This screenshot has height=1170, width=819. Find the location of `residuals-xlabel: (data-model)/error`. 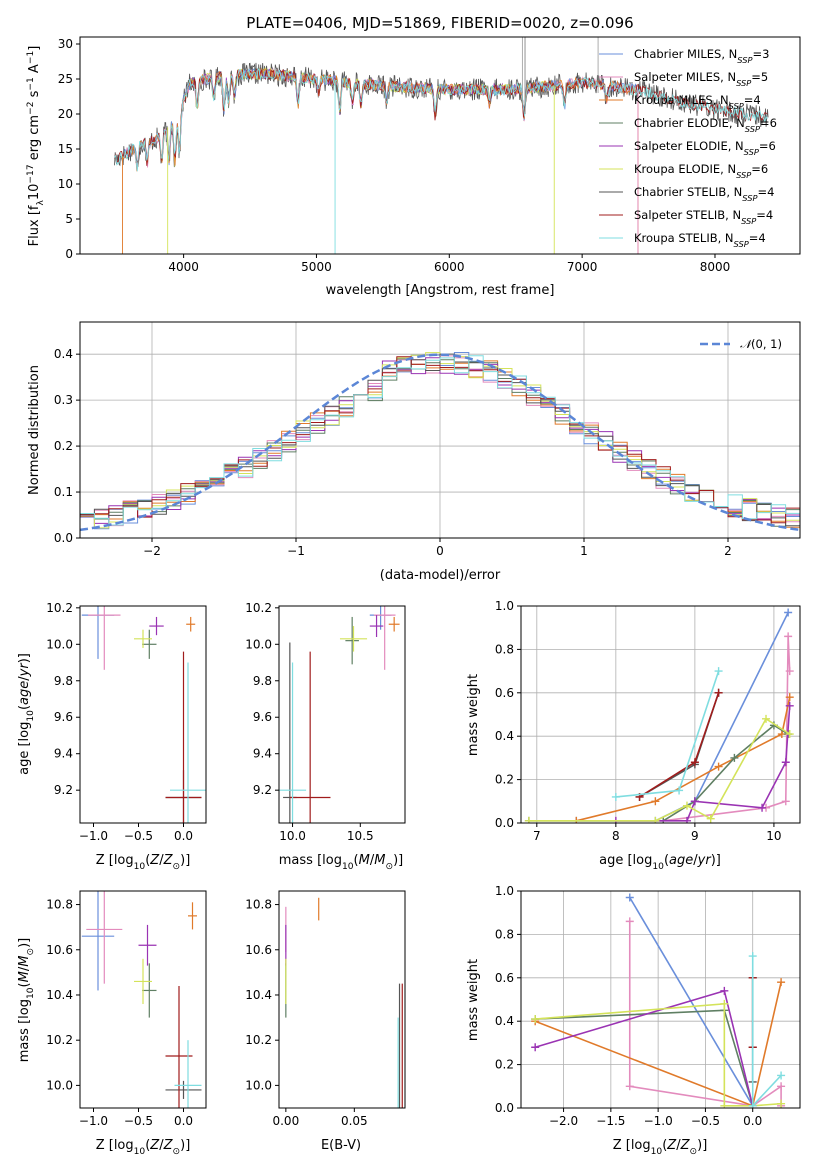

residuals-xlabel: (data-model)/error is located at coordinates (440, 575).